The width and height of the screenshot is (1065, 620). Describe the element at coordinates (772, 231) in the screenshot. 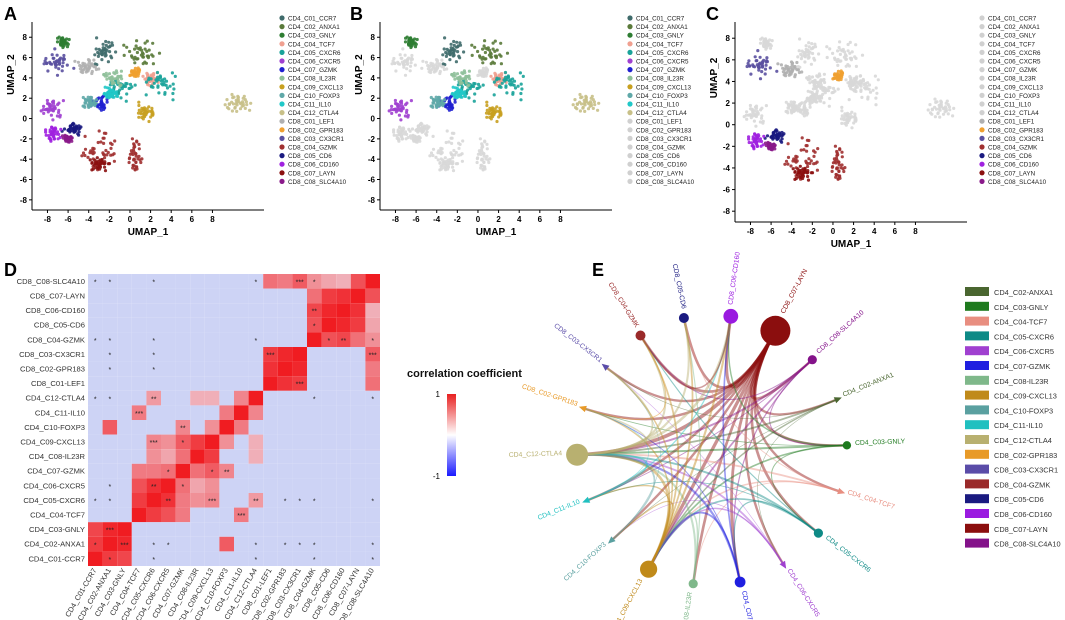

I see `x-tick-label: -6` at that location.